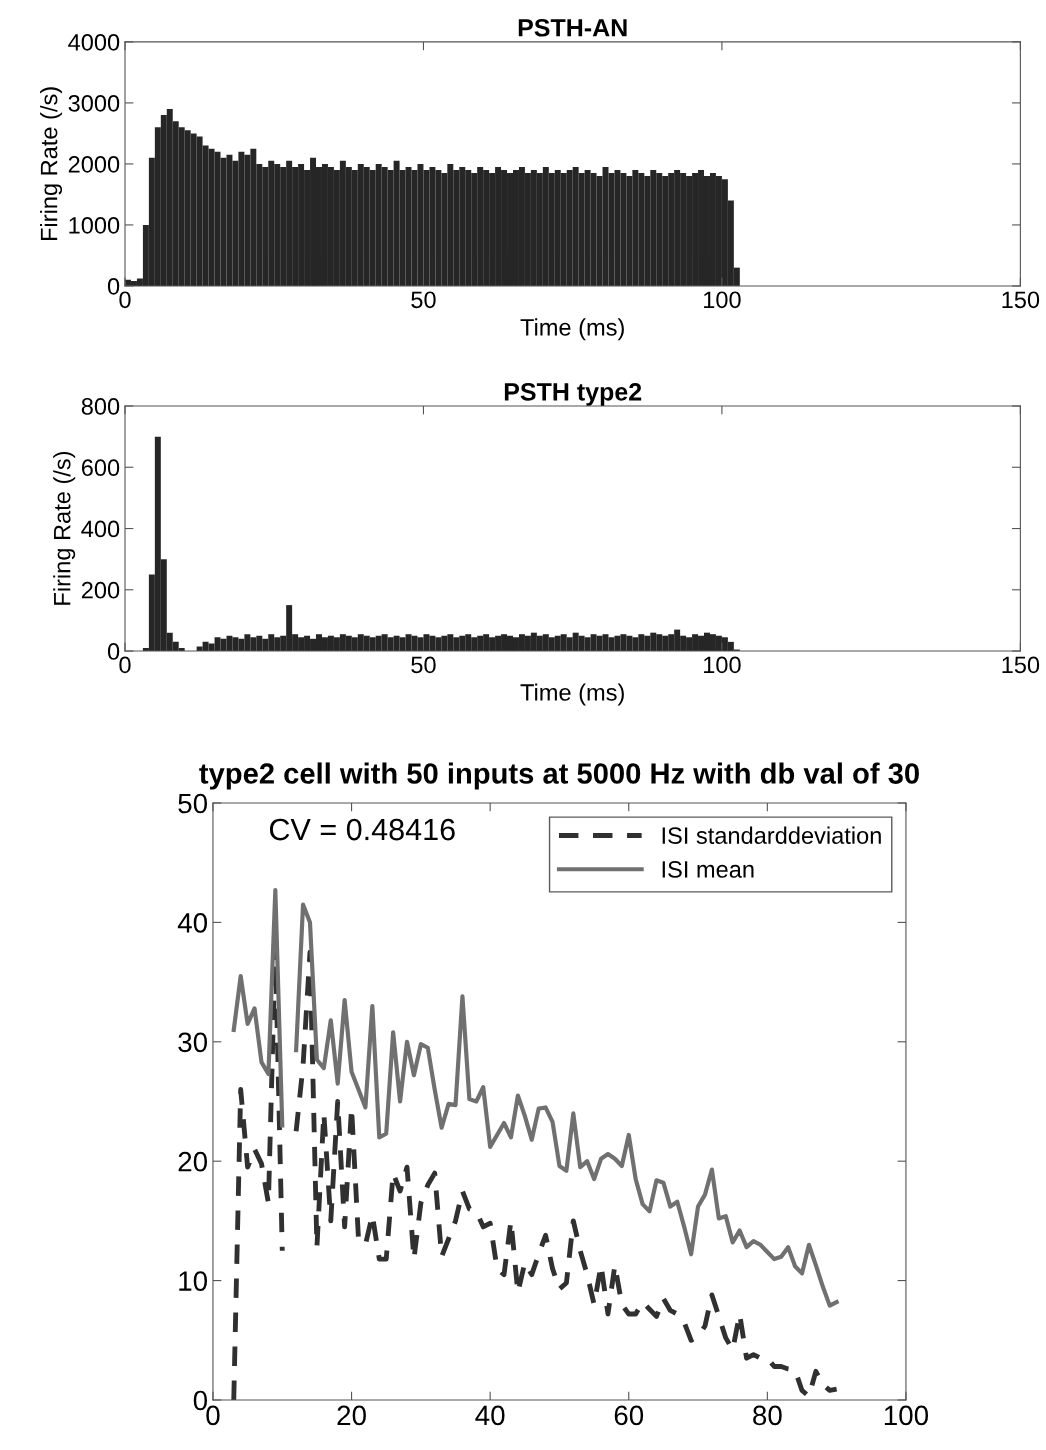 Image resolution: width=1046 pixels, height=1450 pixels. What do you see at coordinates (100, 406) in the screenshot?
I see `y-tick-label: 800` at bounding box center [100, 406].